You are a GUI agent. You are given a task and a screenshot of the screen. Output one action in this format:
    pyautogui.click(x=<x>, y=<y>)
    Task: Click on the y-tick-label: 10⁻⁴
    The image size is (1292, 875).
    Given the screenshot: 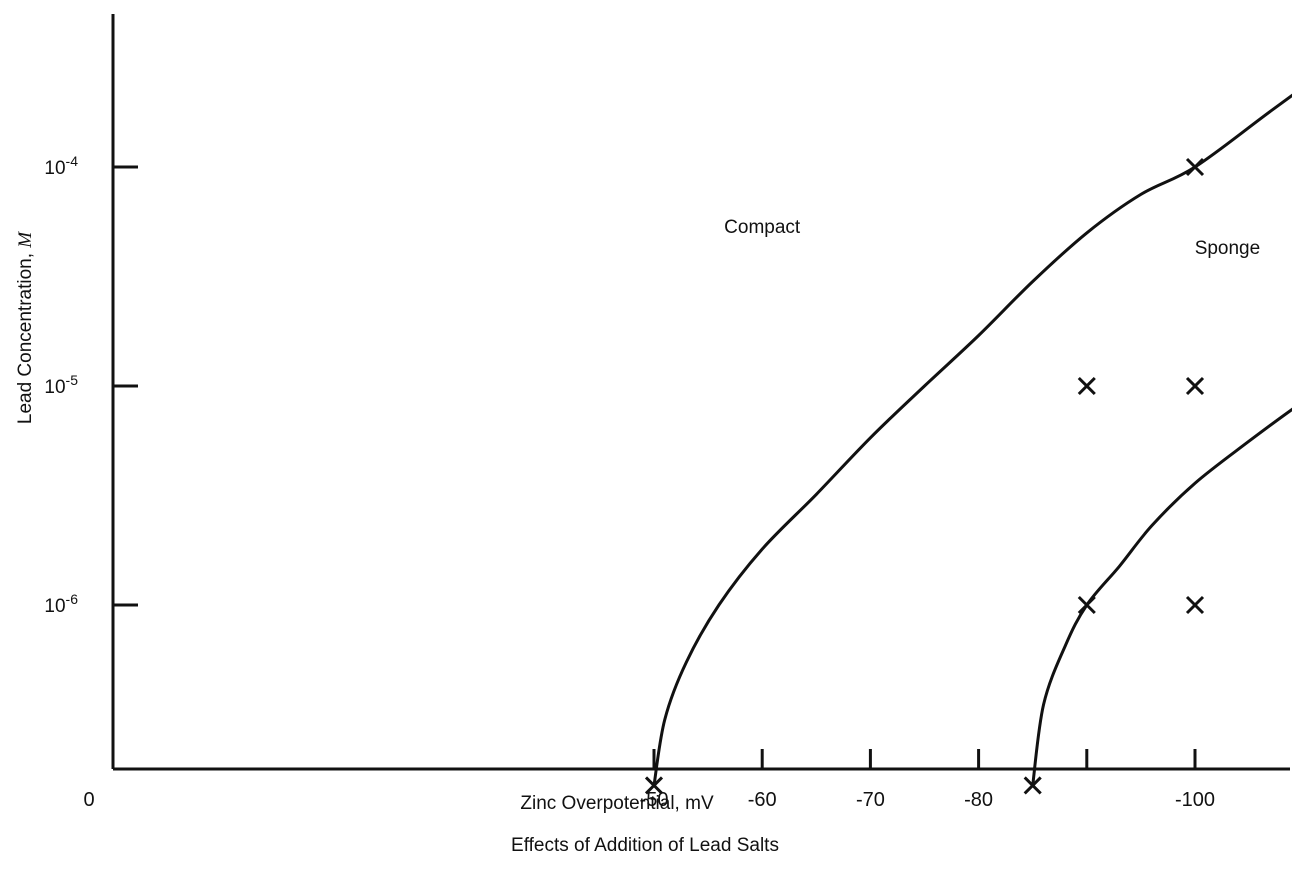 What is the action you would take?
    pyautogui.click(x=61, y=166)
    